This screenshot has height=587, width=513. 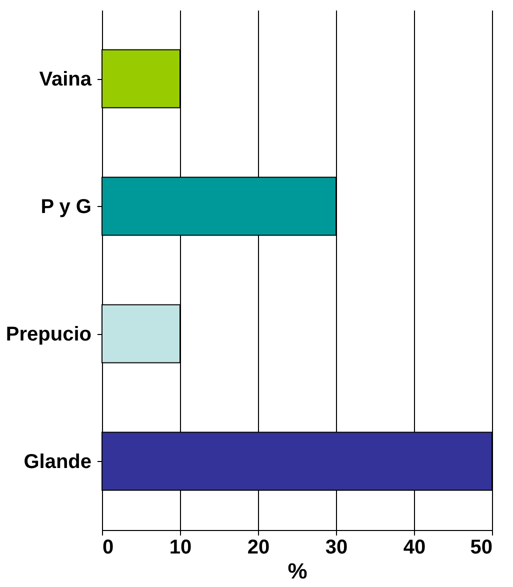 What do you see at coordinates (65, 79) in the screenshot?
I see `y-tick-label: Vaina` at bounding box center [65, 79].